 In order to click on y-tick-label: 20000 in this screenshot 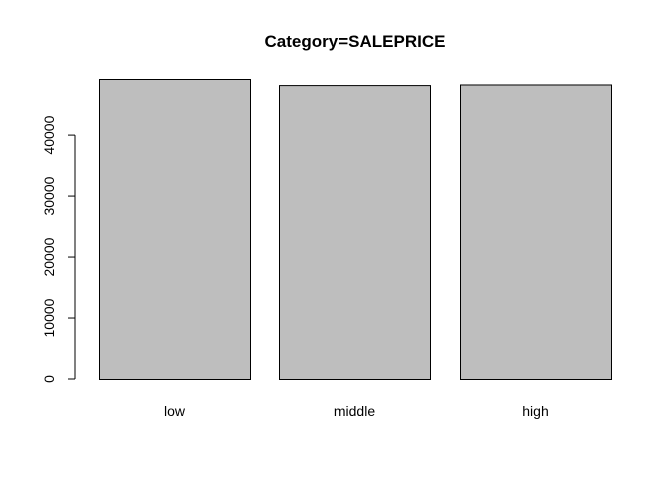, I will do `click(49, 256)`.